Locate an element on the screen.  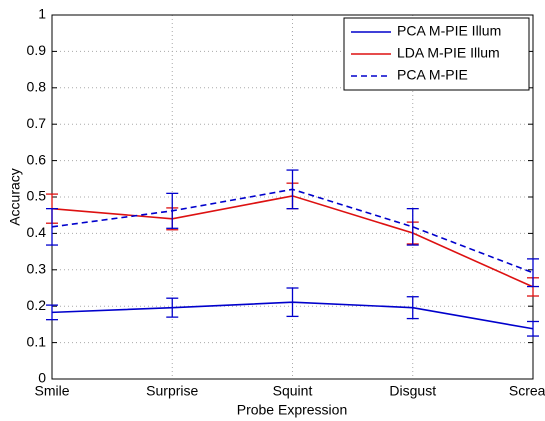
y-tick-label: 0.4 is located at coordinates (37, 232).